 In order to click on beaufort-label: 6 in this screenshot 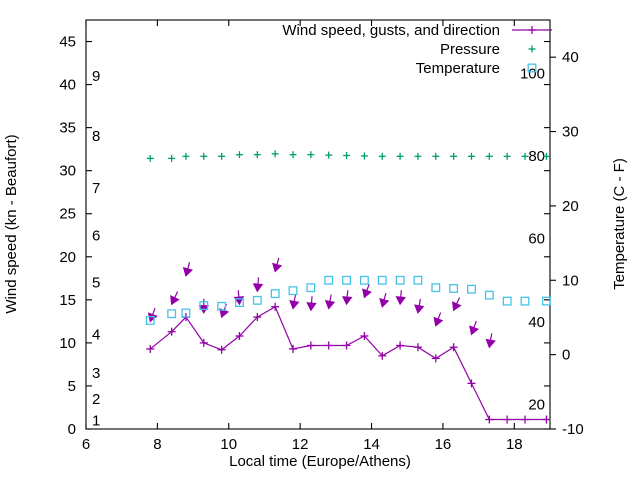, I will do `click(96, 235)`.